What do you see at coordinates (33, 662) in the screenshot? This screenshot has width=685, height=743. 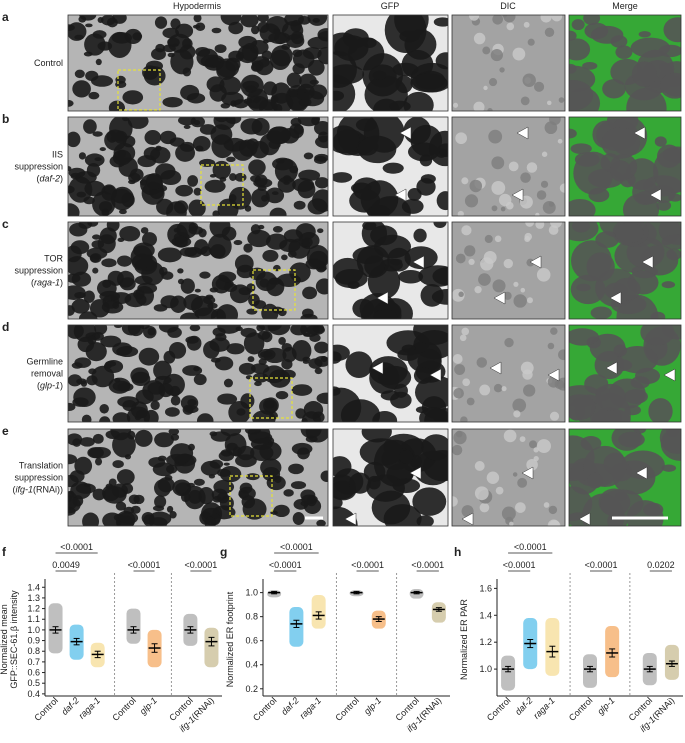 I see `y-tick-label: 0.7` at bounding box center [33, 662].